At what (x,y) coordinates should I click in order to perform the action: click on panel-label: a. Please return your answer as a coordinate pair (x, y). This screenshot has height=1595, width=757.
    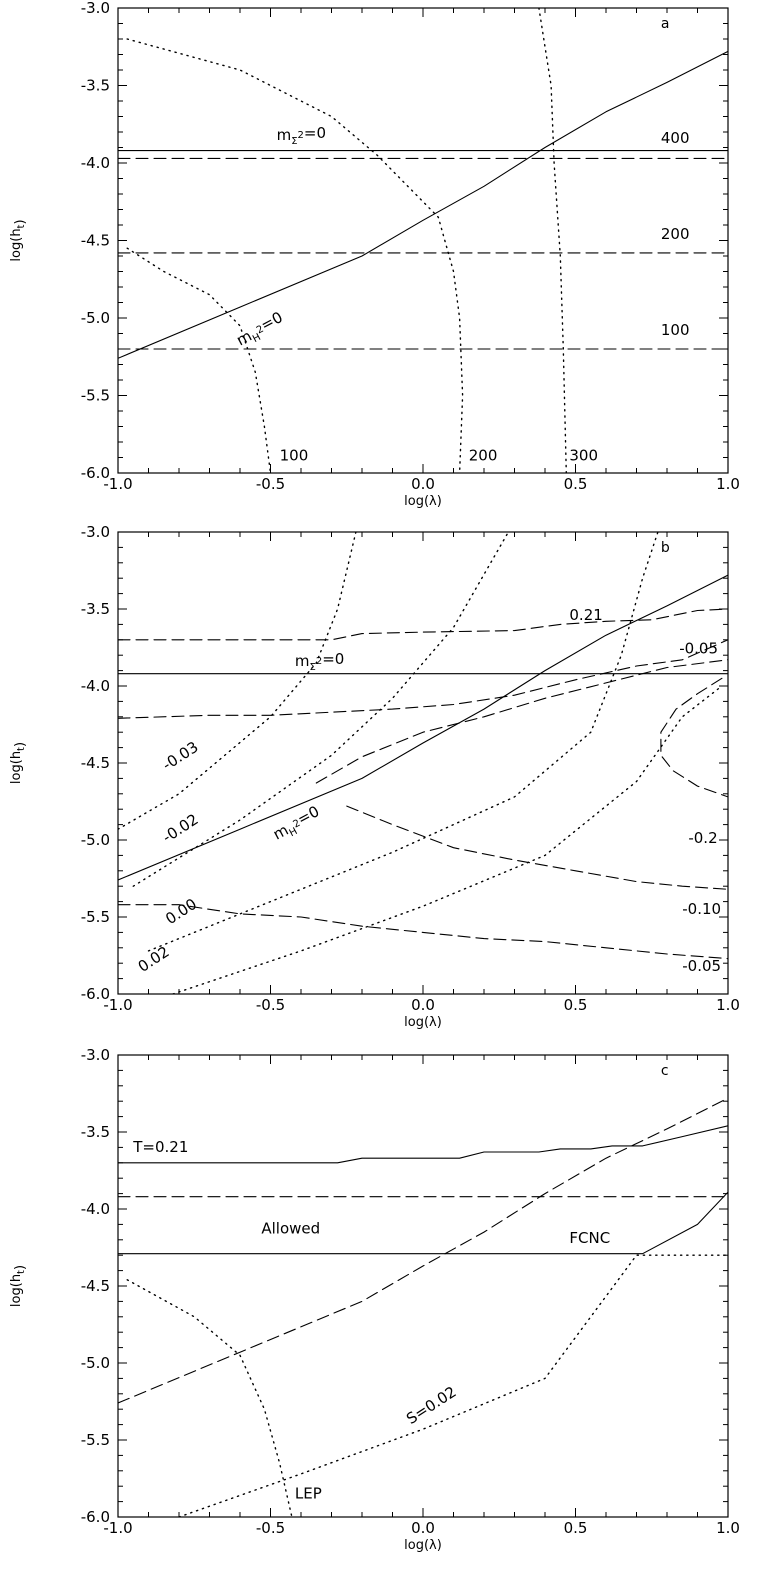
    Looking at the image, I should click on (665, 24).